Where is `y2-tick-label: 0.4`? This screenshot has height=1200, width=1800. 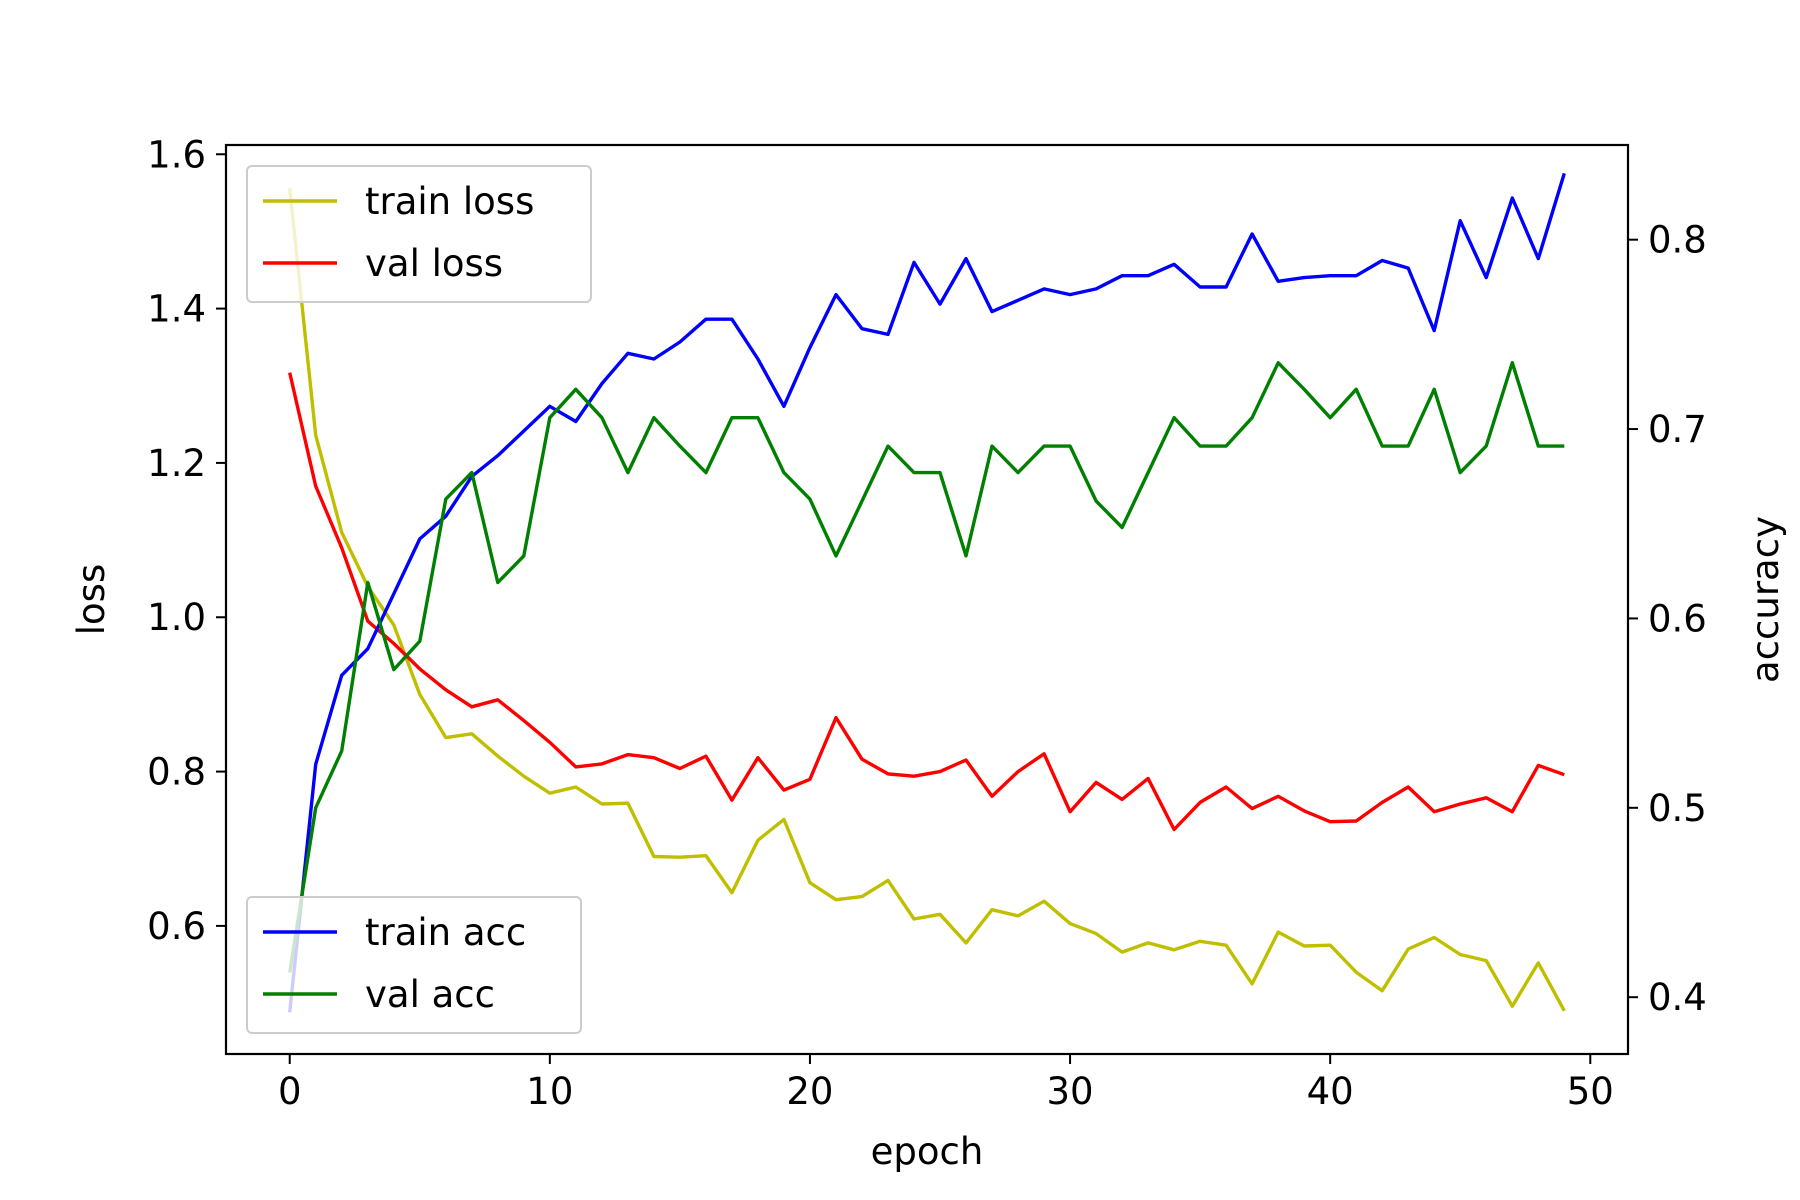
y2-tick-label: 0.4 is located at coordinates (1677, 997).